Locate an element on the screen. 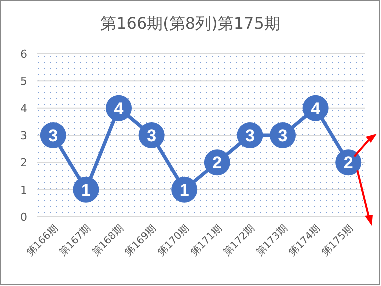 The height and width of the screenshot is (286, 381). y-tick-label: 0 is located at coordinates (24, 217).